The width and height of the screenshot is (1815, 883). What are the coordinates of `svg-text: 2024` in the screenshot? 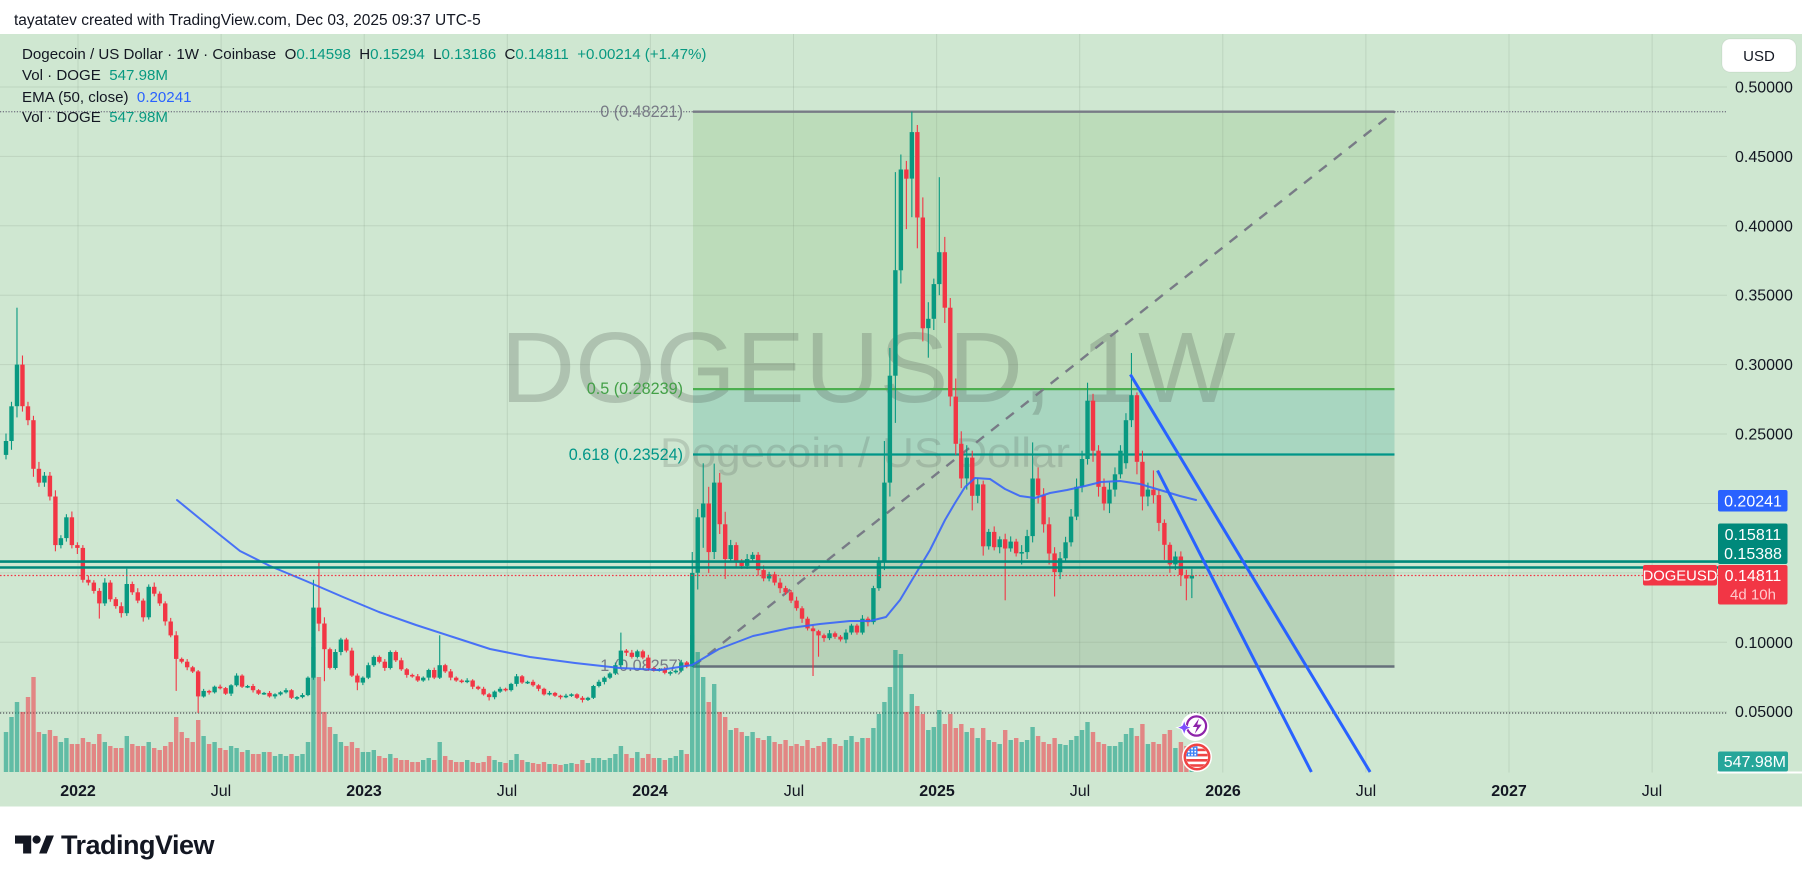 It's located at (650, 791).